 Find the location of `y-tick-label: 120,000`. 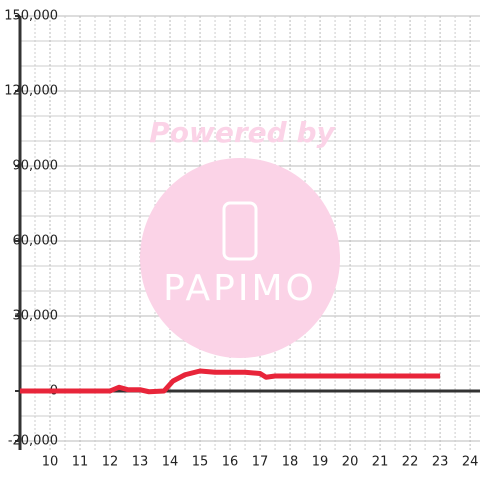

y-tick-label: 120,000 is located at coordinates (31, 91).